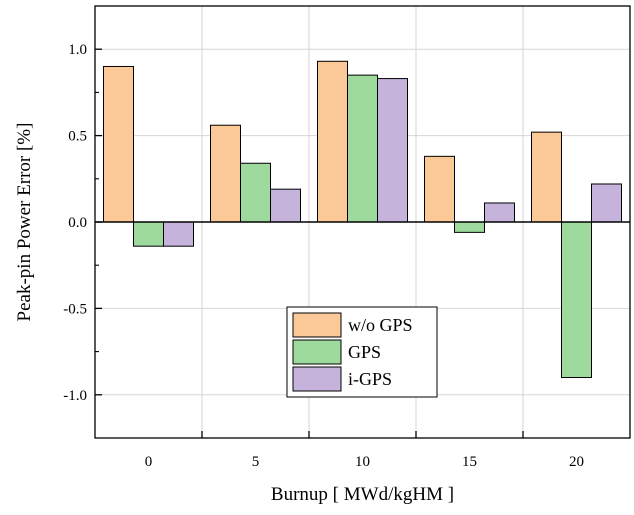  I want to click on x-tick-label: 5, so click(256, 462).